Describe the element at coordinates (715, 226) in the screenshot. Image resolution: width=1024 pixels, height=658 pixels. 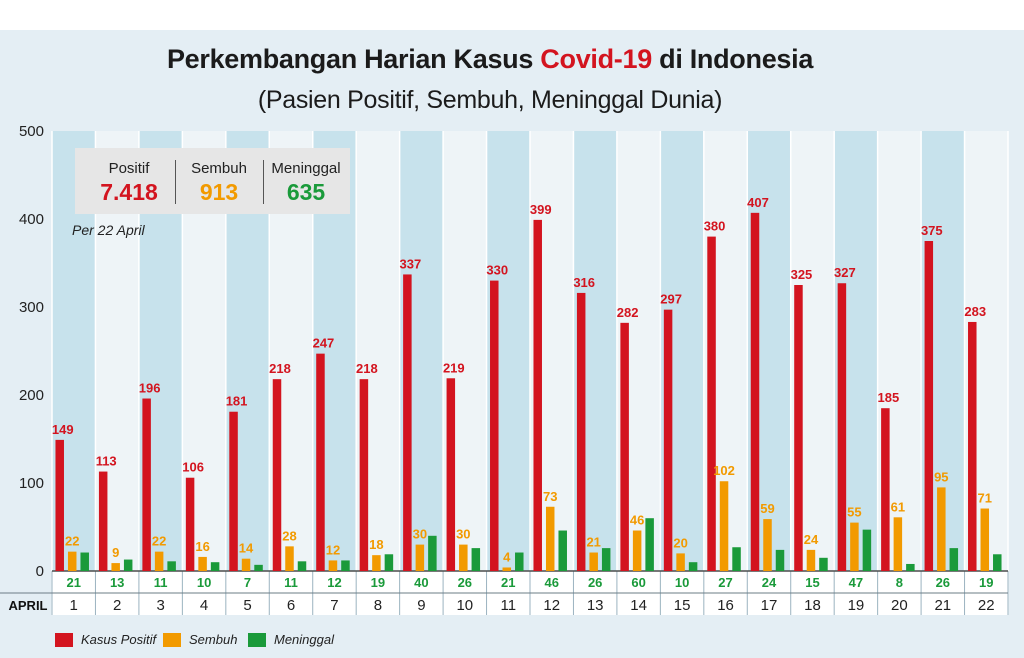
I see `data-label-positif: 380` at that location.